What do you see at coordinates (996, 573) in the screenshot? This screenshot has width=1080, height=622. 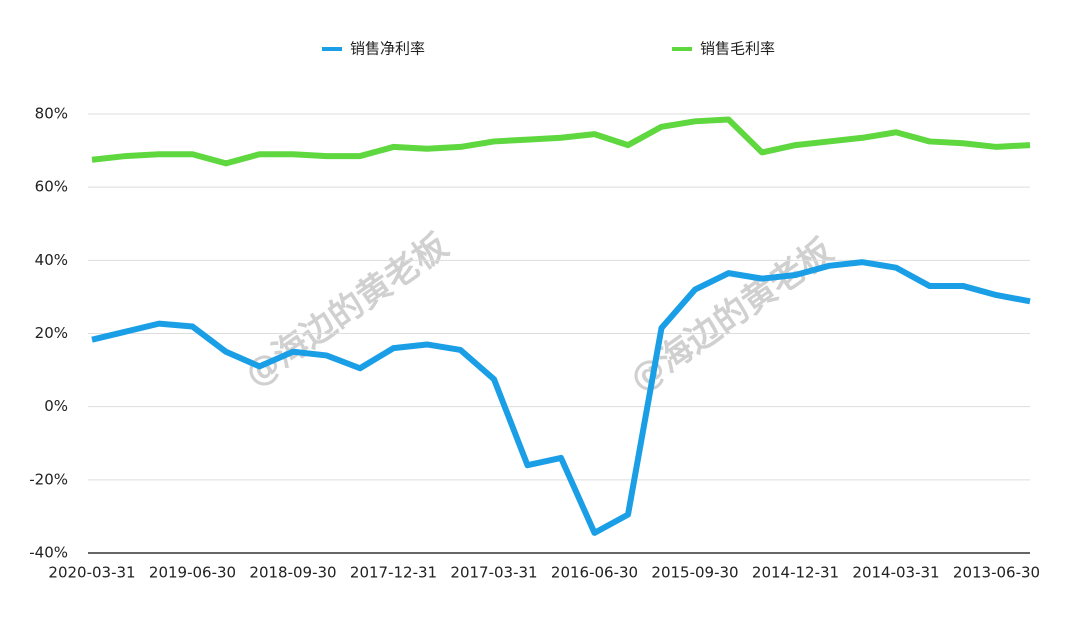 I see `x-tick-label: 2013-06-30` at bounding box center [996, 573].